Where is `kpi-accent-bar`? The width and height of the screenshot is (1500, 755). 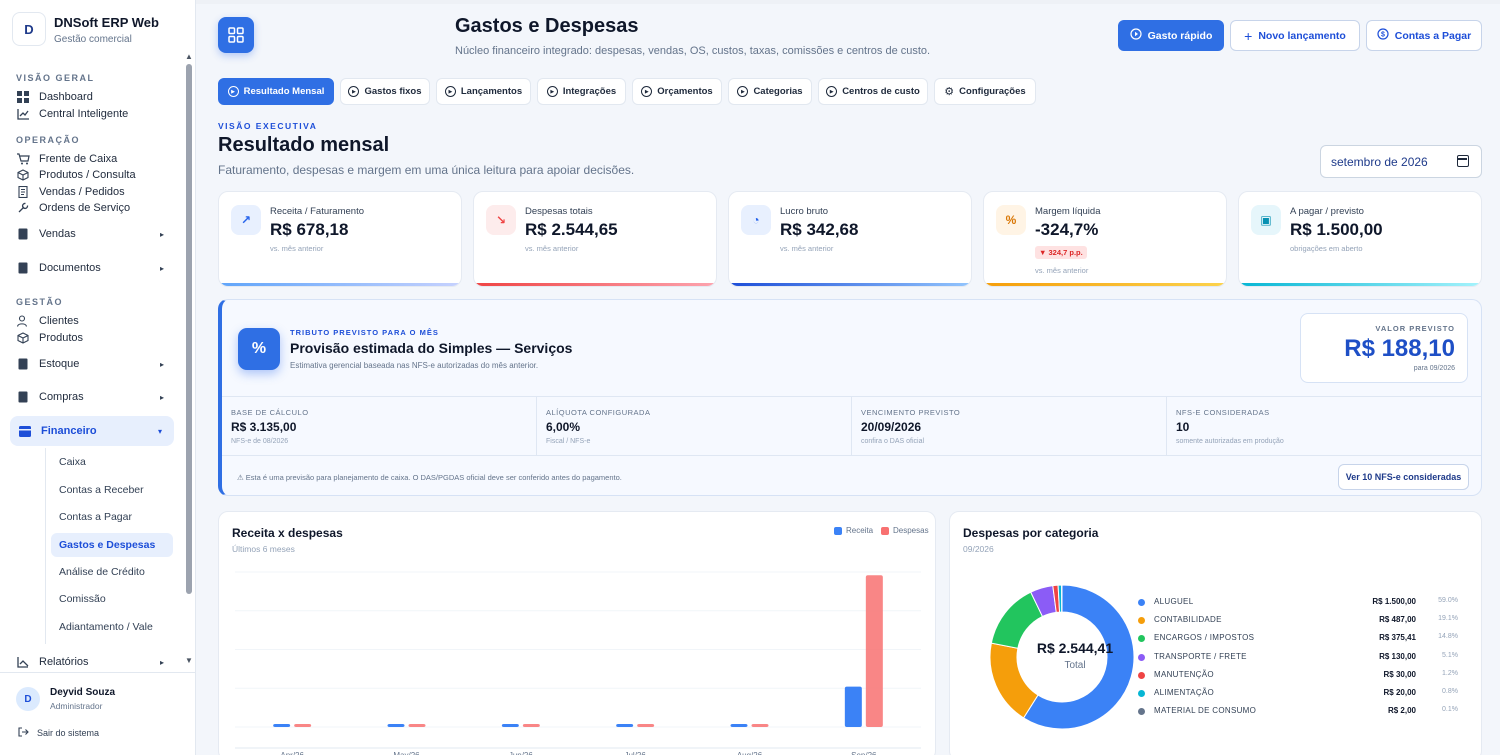 kpi-accent-bar is located at coordinates (340, 284).